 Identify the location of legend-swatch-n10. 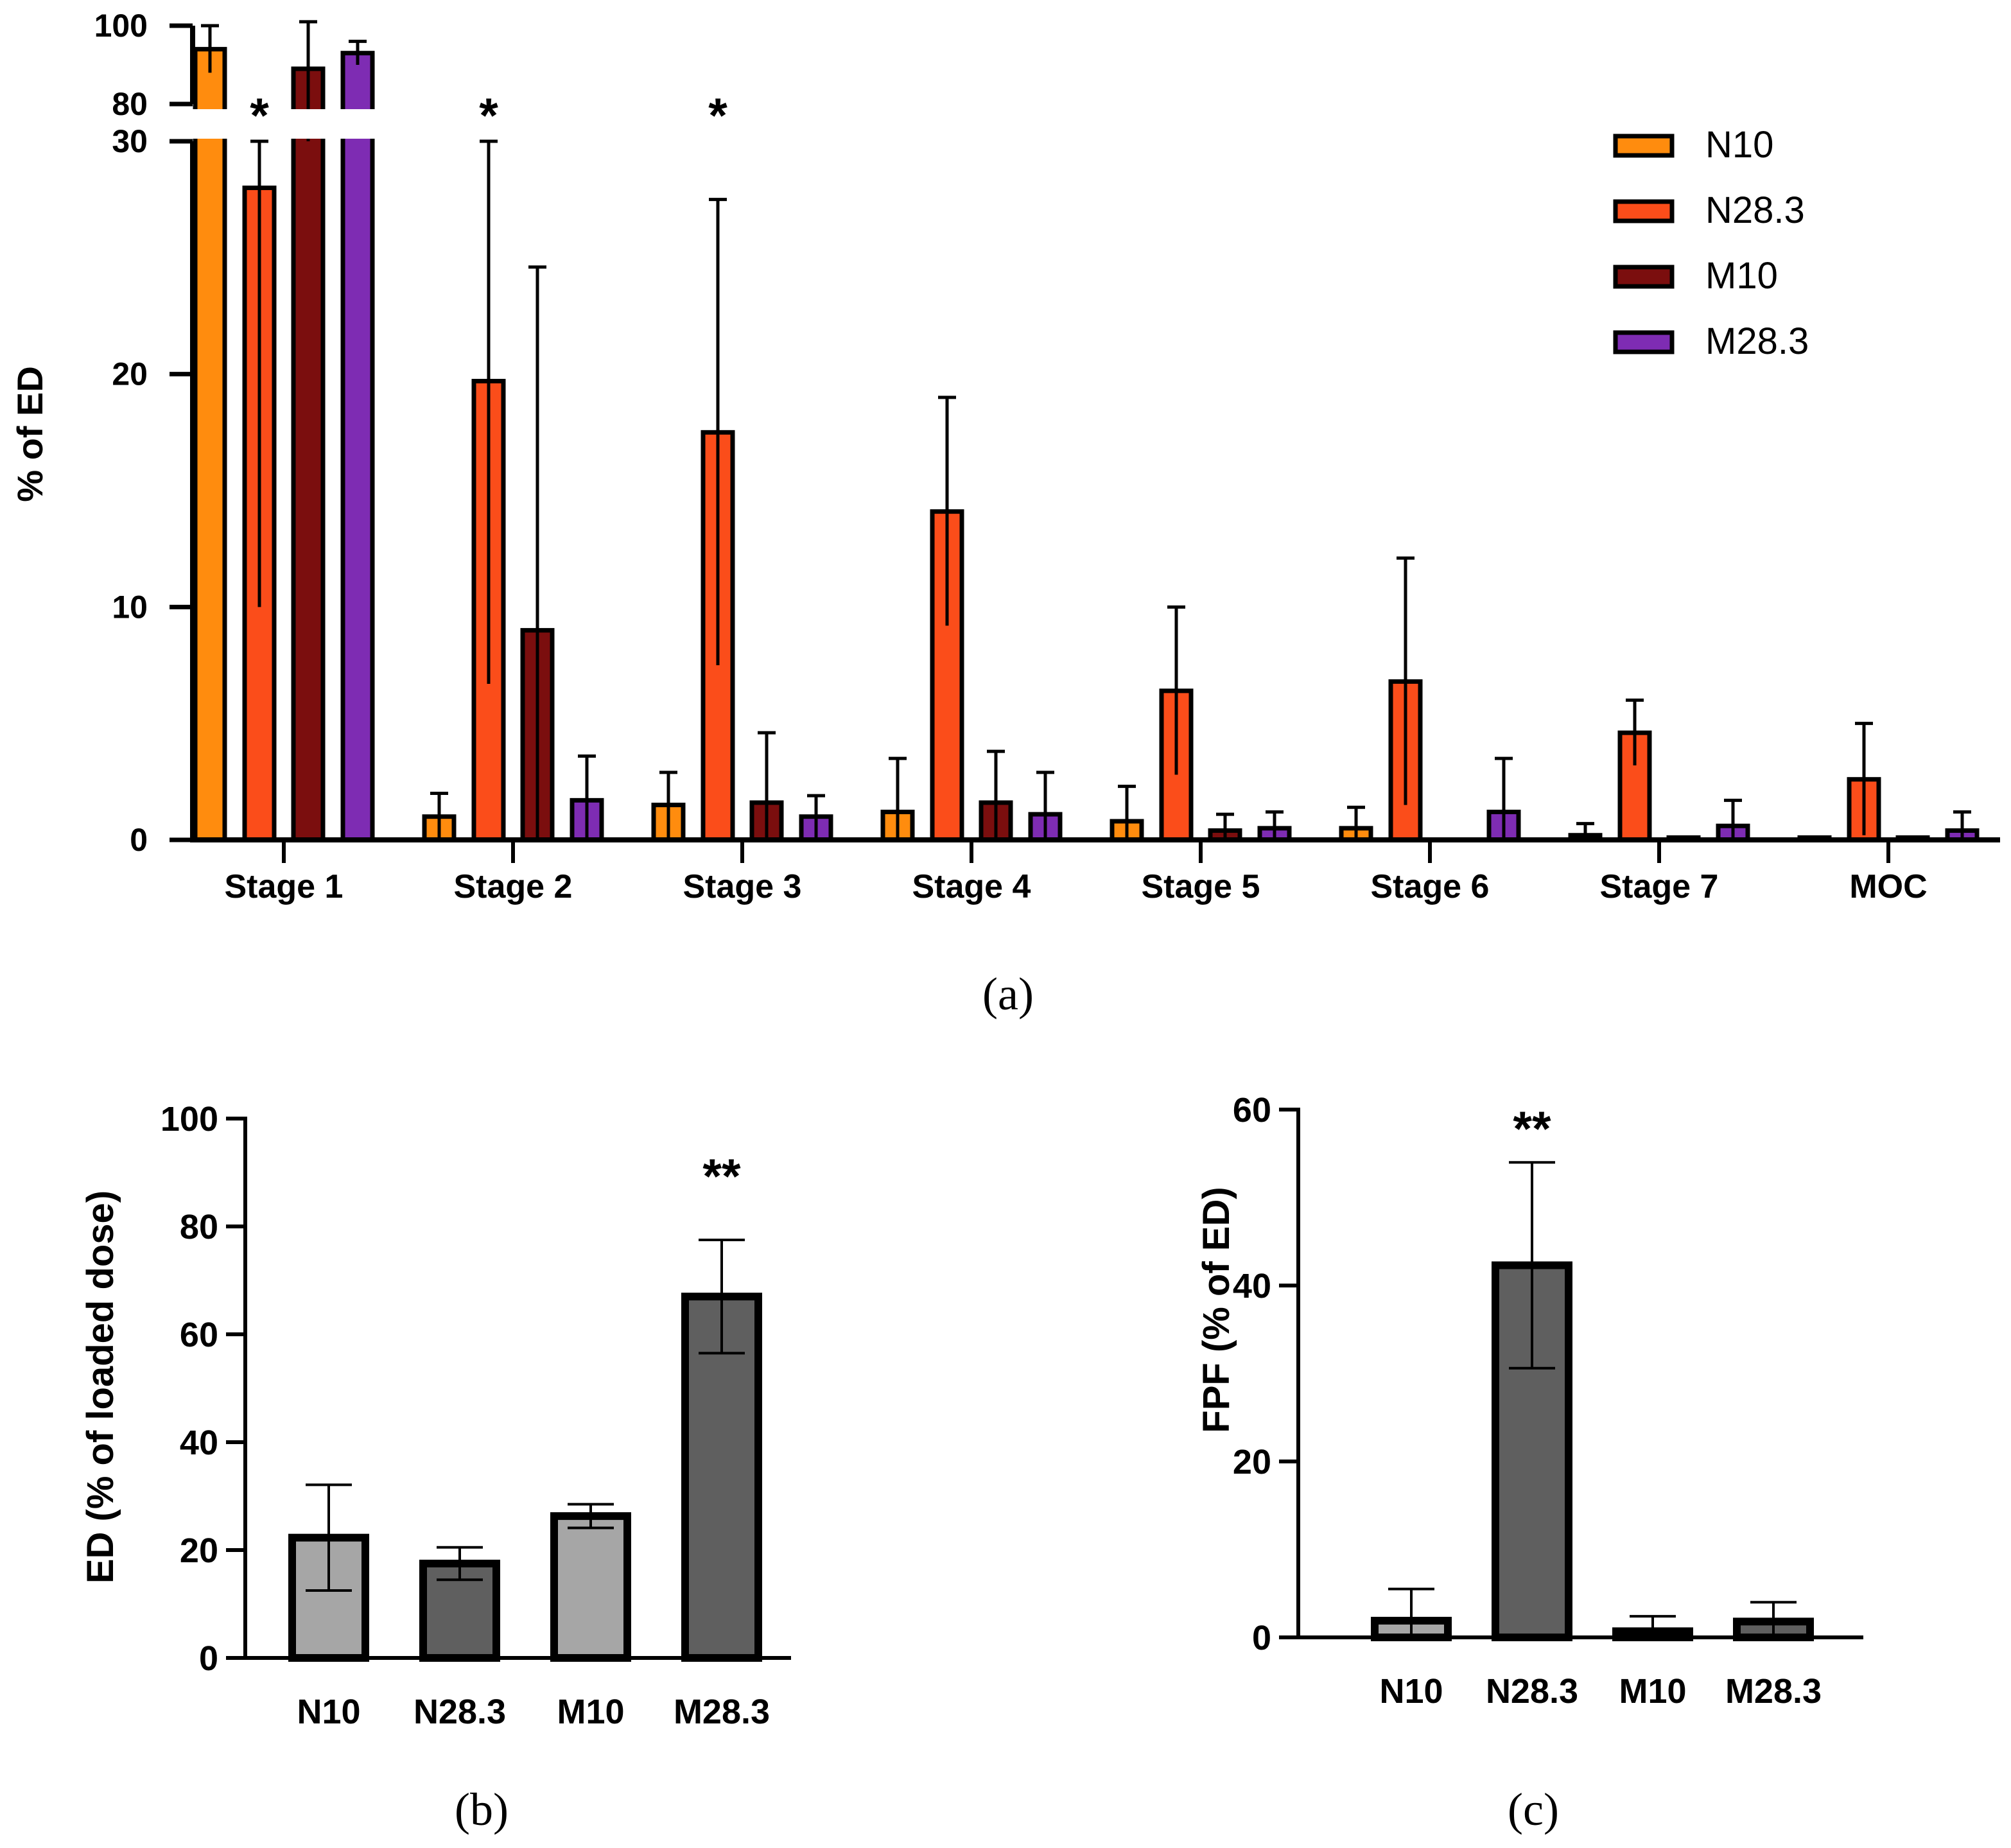
(1644, 146).